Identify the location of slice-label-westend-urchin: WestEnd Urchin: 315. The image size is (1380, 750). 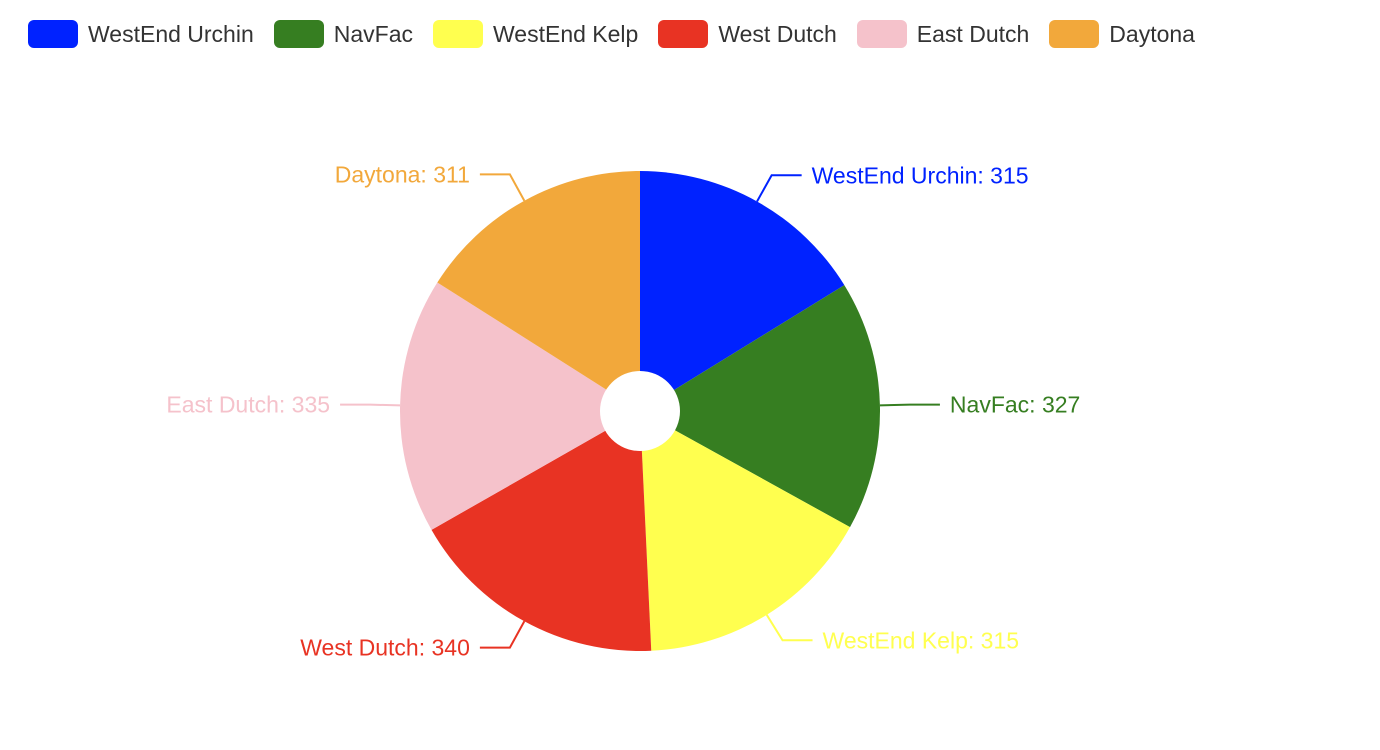
(920, 175).